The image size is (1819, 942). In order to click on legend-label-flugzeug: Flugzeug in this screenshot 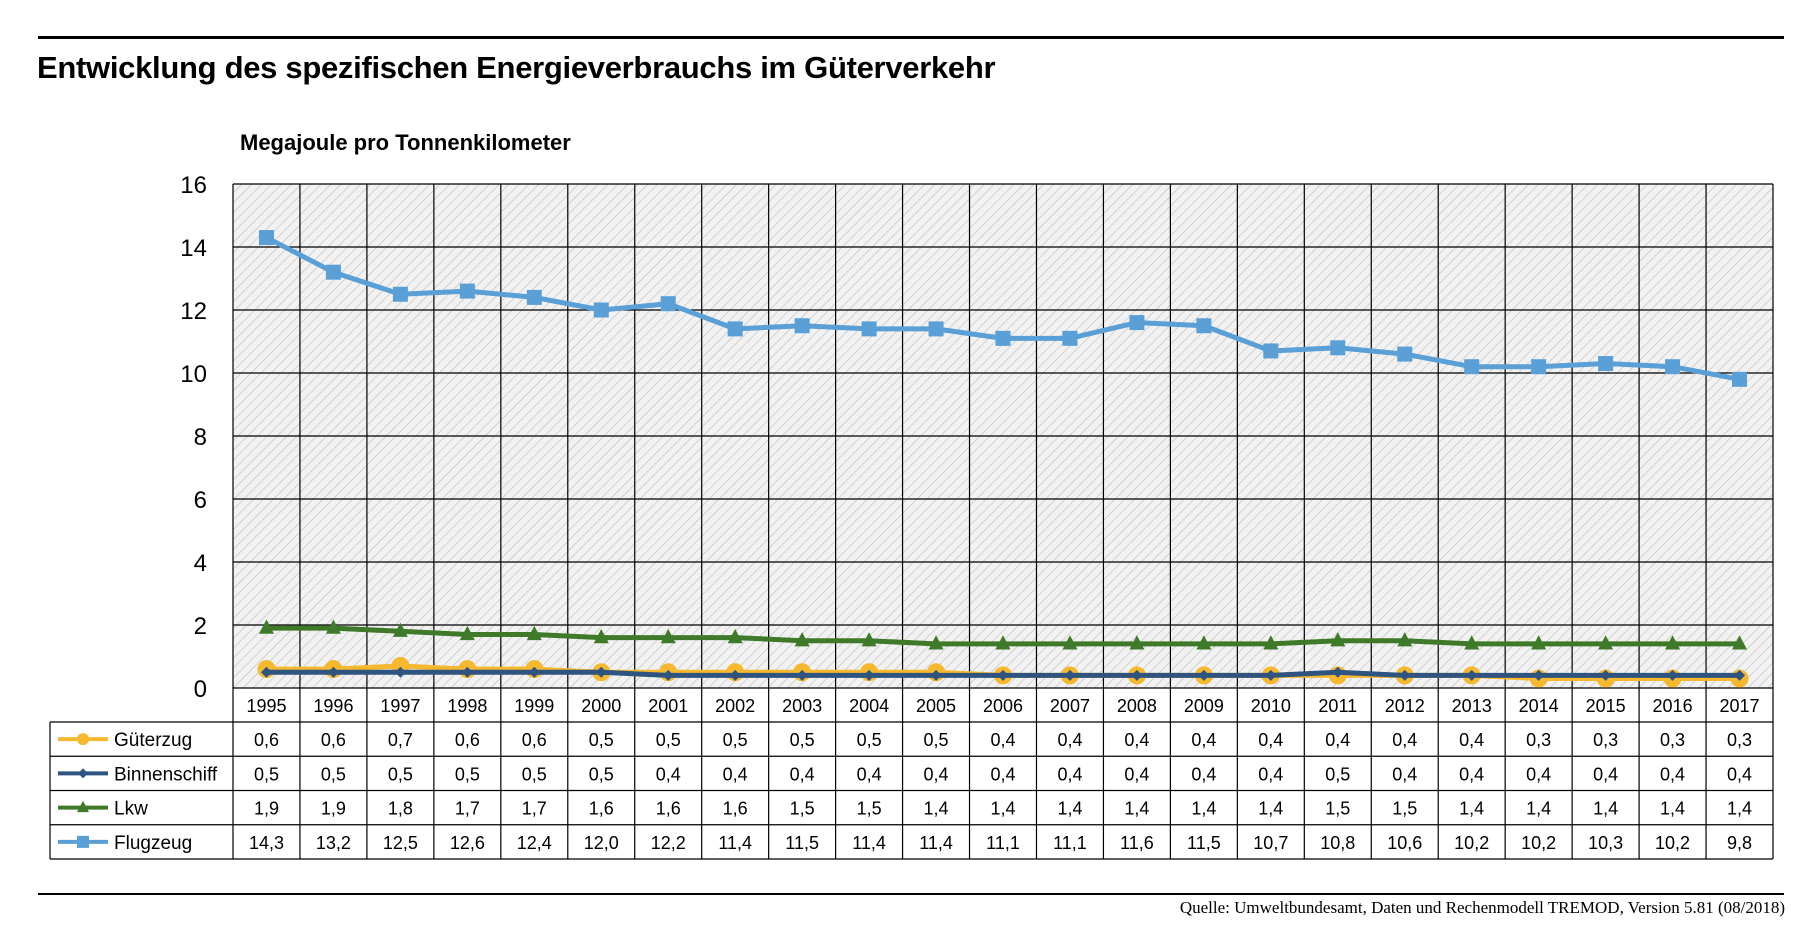, I will do `click(153, 843)`.